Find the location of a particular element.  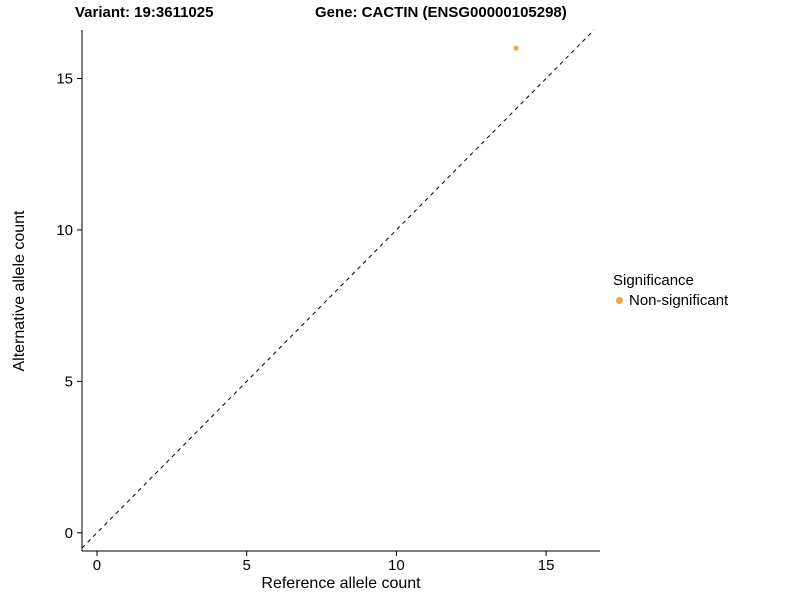

legend-title: Significance is located at coordinates (653, 280).